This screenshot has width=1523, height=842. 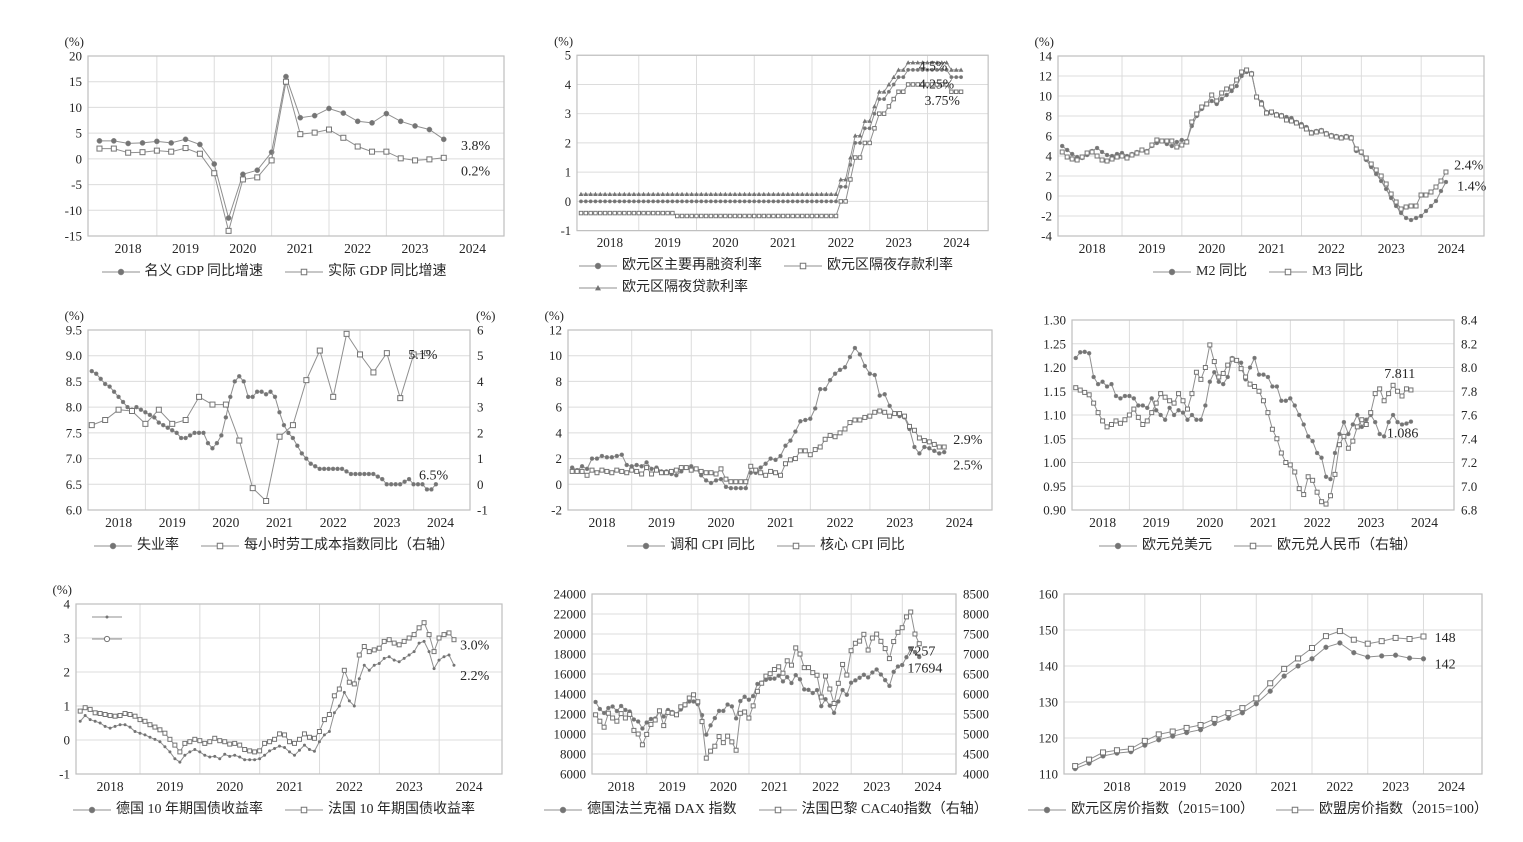 What do you see at coordinates (74, 510) in the screenshot?
I see `svg-text: 6.0` at bounding box center [74, 510].